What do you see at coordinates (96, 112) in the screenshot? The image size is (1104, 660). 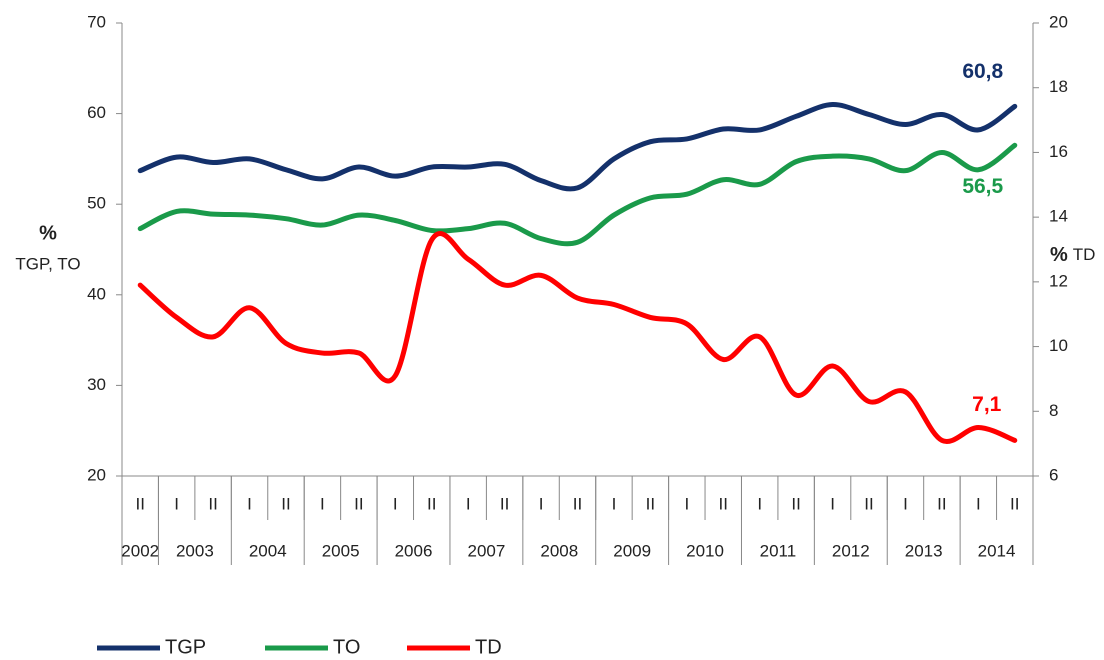 I see `y-tick-label: 60` at bounding box center [96, 112].